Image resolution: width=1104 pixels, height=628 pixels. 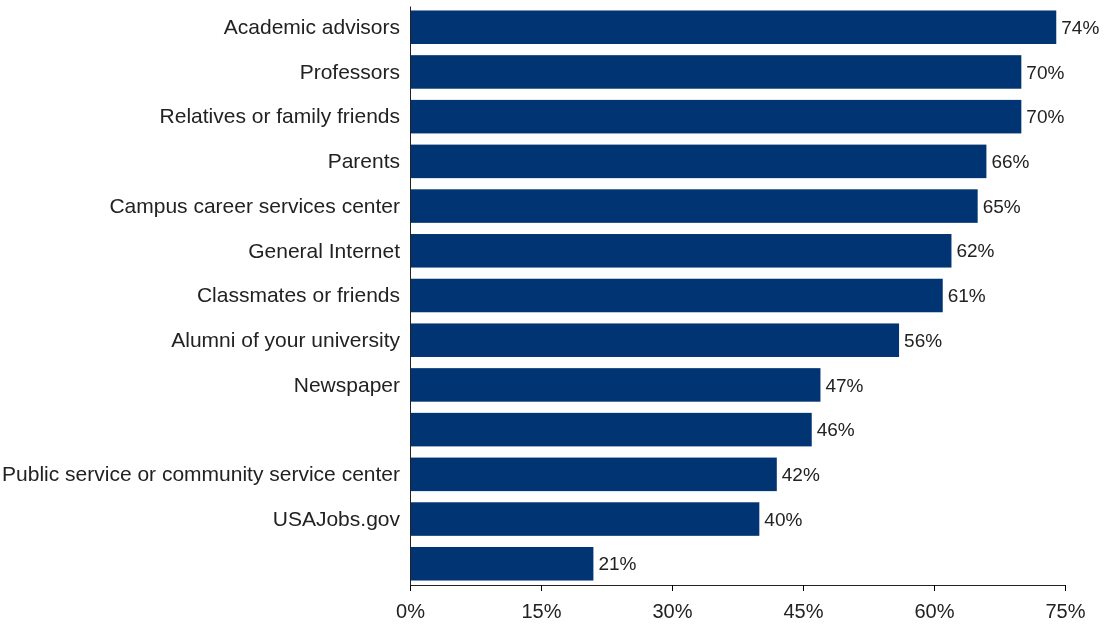 I want to click on y-tick-label: Academic advisors, so click(x=311, y=26).